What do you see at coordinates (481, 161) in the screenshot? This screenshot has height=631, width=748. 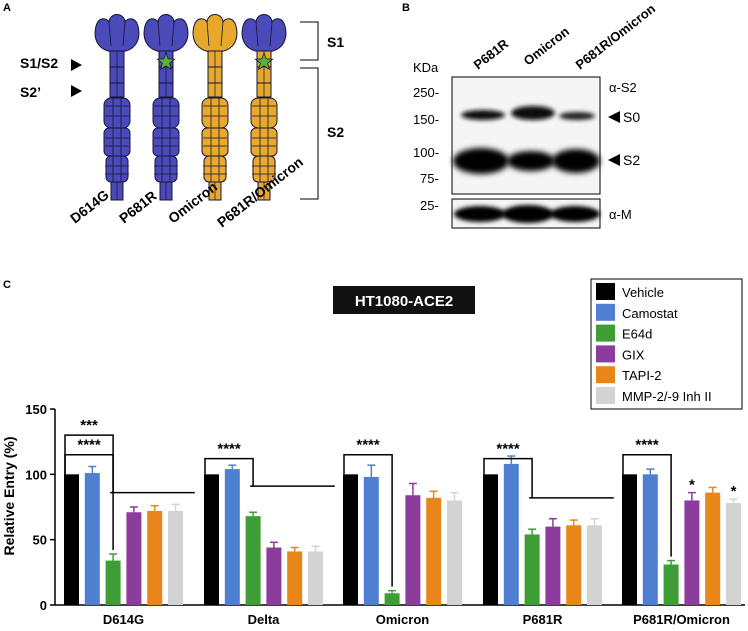 I see `band-s2-lane1` at bounding box center [481, 161].